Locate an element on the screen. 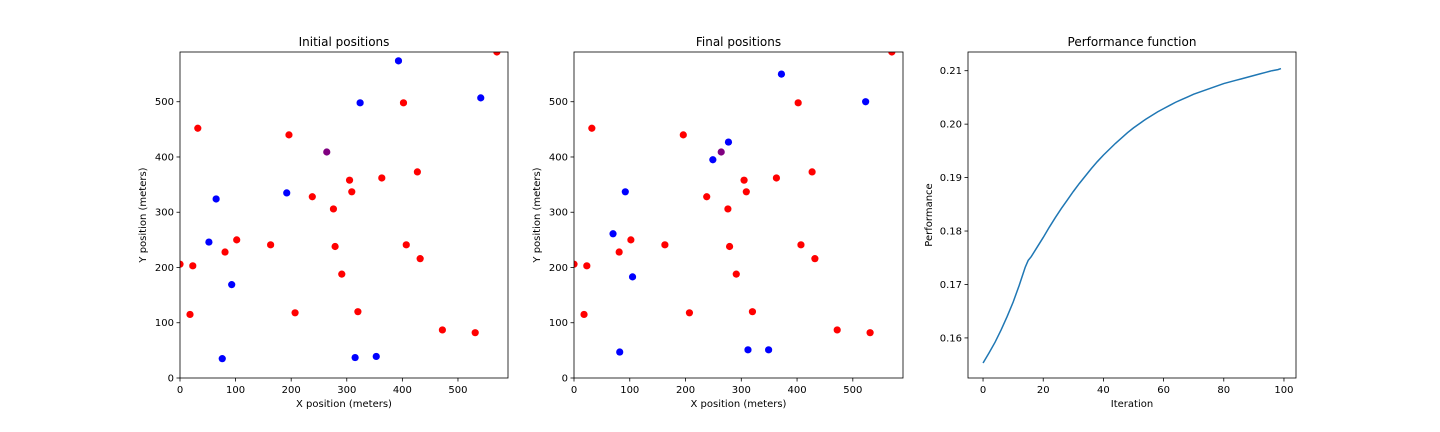 The height and width of the screenshot is (432, 1440). x-tick-label: 20 is located at coordinates (1043, 390).